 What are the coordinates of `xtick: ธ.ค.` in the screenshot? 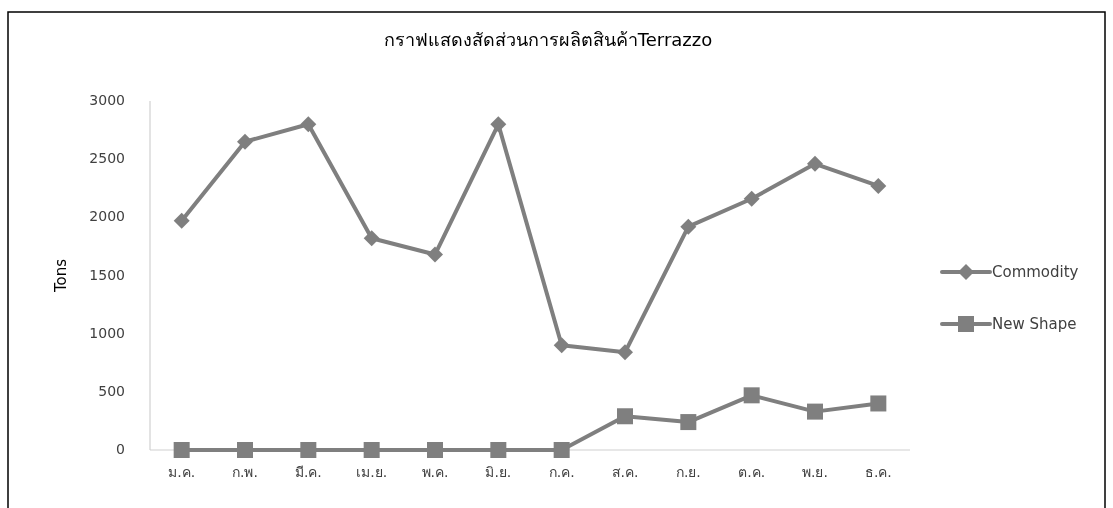 It's located at (878, 472).